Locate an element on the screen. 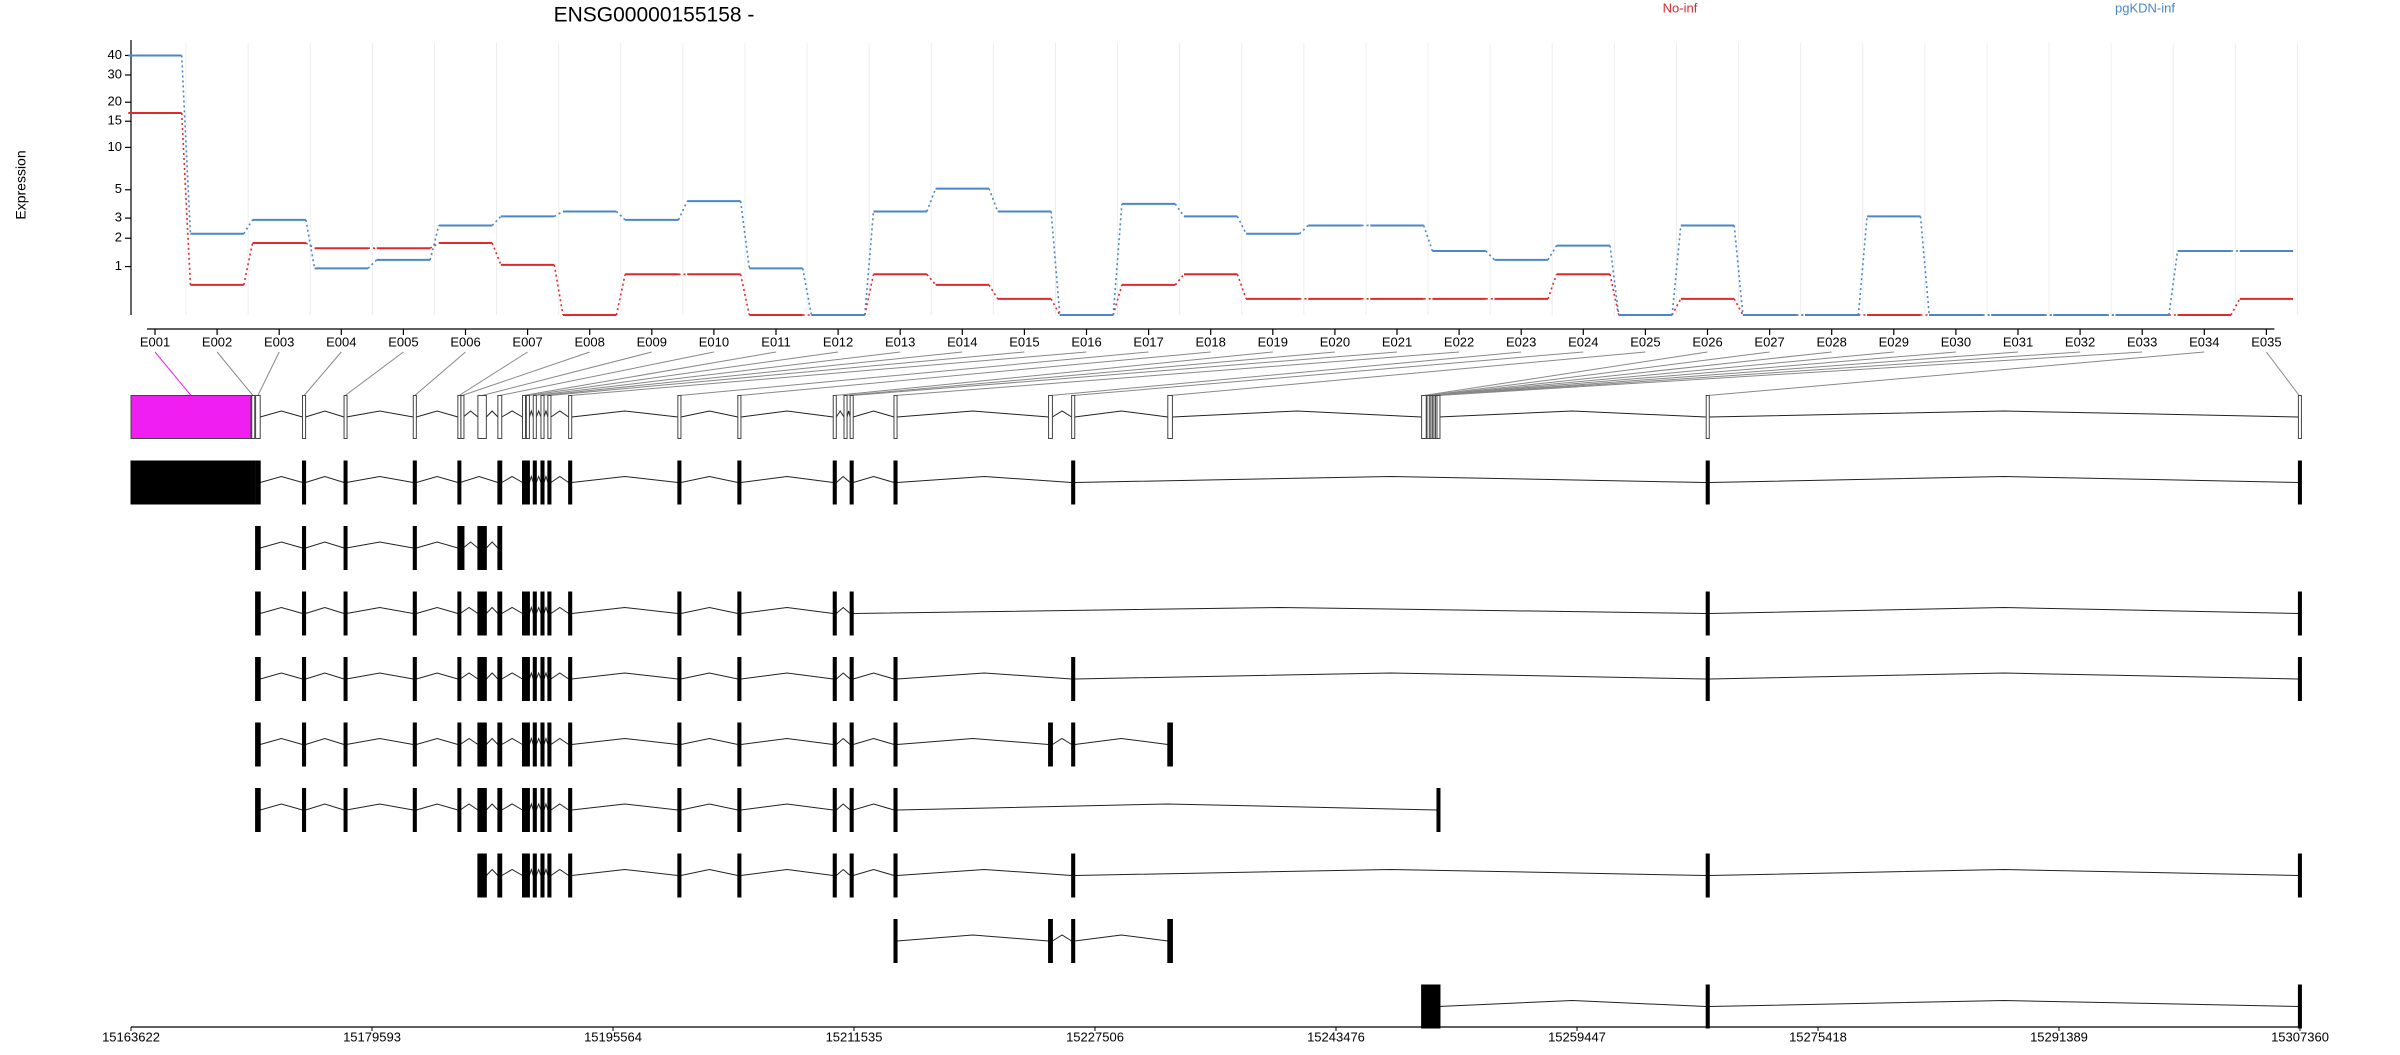 Image resolution: width=2400 pixels, height=1055 pixels. x-tick-label: E022 is located at coordinates (1459, 341).